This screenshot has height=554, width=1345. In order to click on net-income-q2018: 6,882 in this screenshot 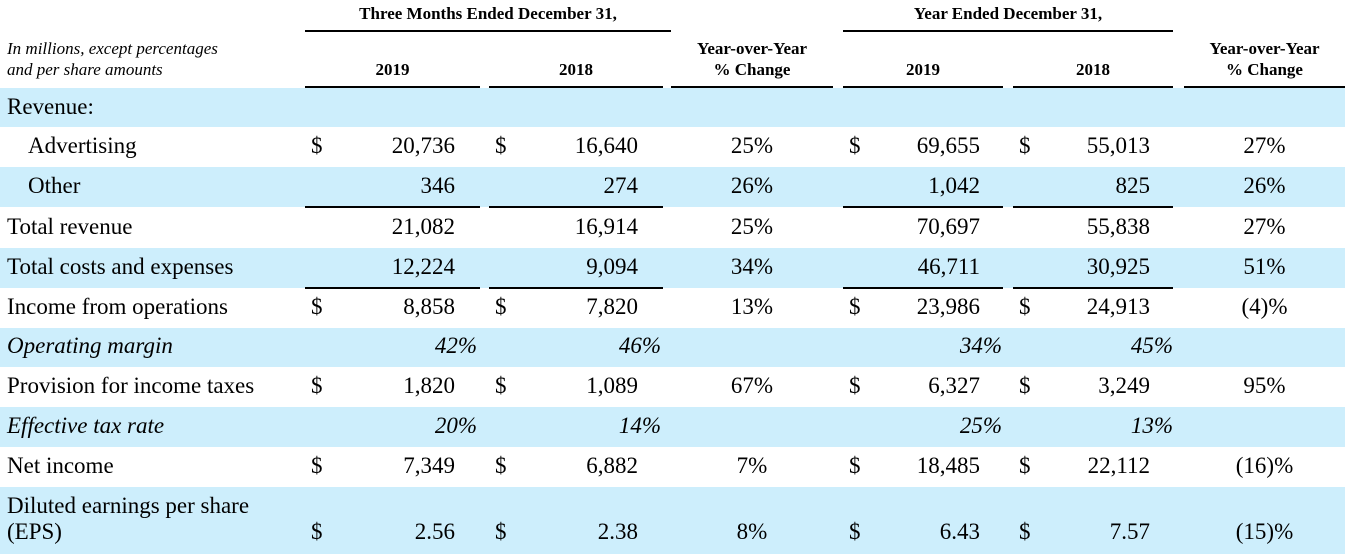, I will do `click(612, 465)`.